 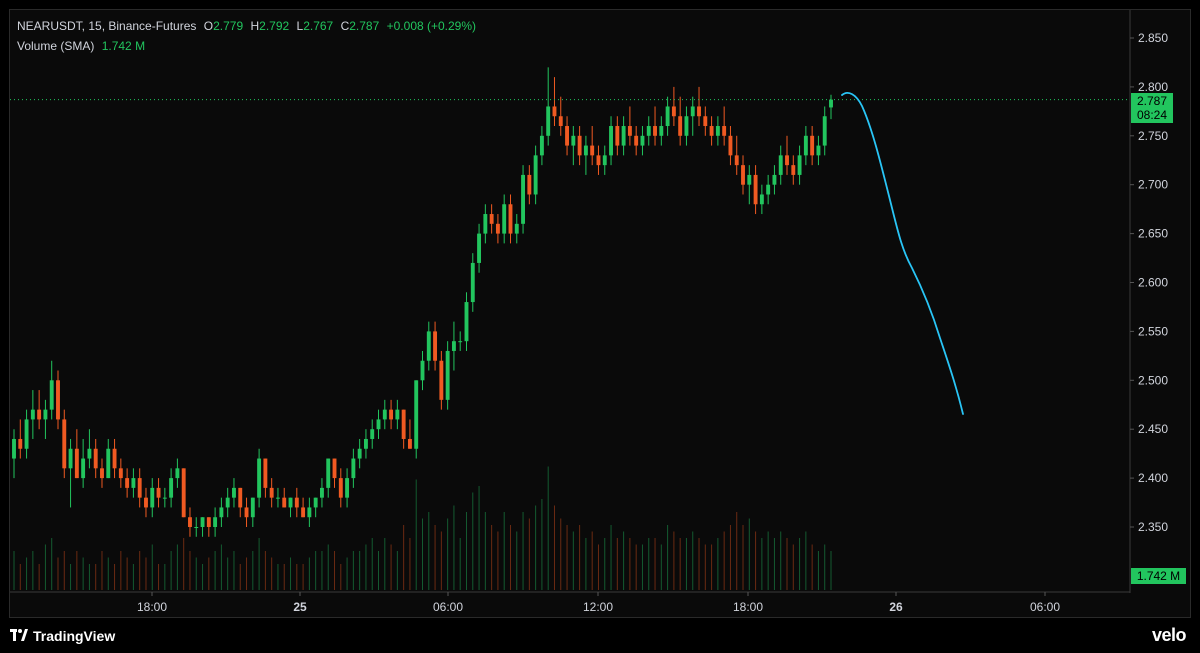 What do you see at coordinates (1152, 101) in the screenshot?
I see `current-price-value: 2.787` at bounding box center [1152, 101].